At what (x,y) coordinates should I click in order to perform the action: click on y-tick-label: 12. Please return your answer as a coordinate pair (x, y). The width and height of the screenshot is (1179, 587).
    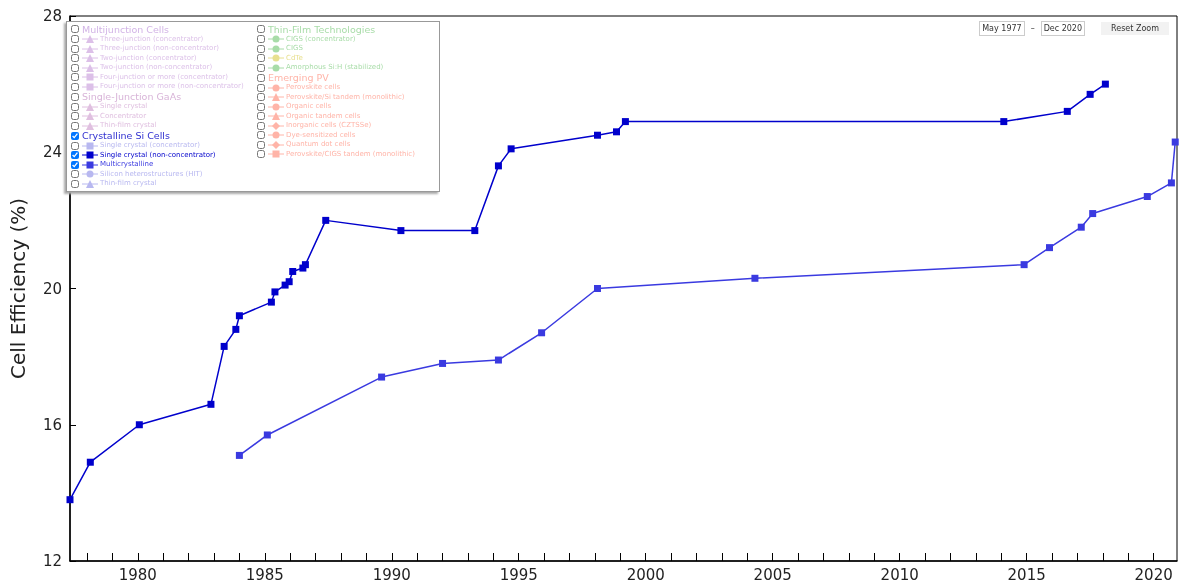
    Looking at the image, I should click on (52, 561).